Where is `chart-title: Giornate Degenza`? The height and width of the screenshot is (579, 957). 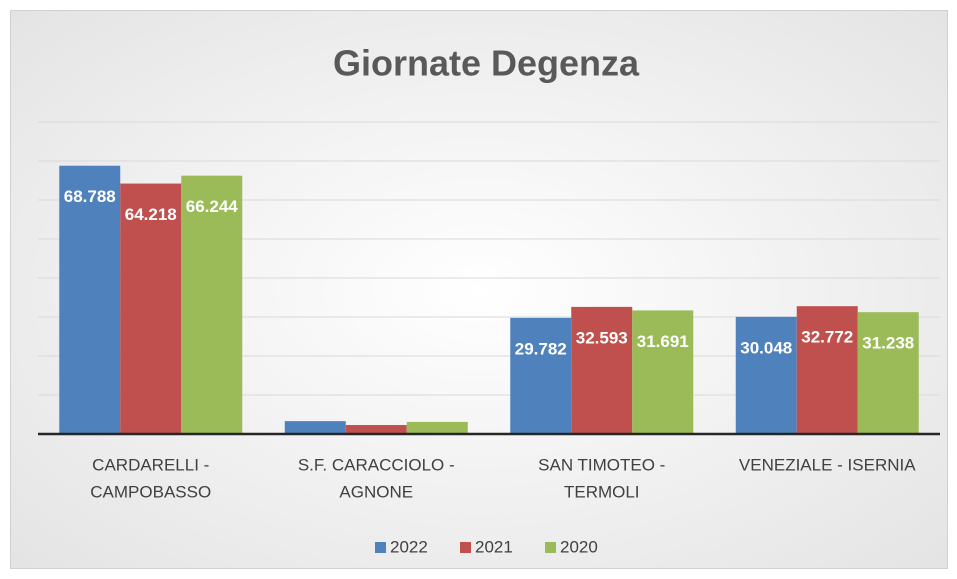
chart-title: Giornate Degenza is located at coordinates (486, 63).